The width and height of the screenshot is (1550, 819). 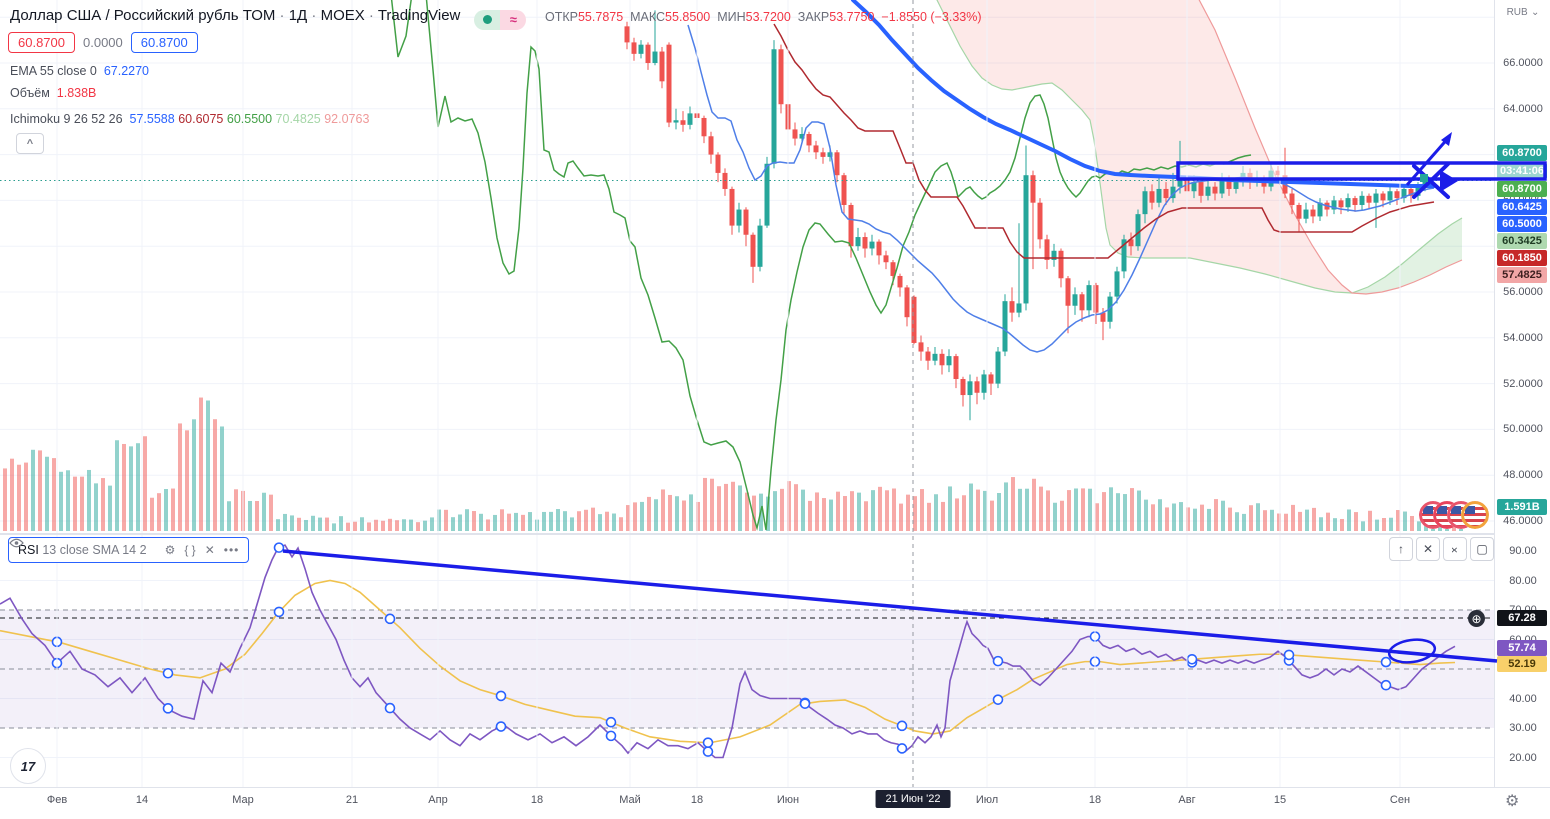 What do you see at coordinates (1522, 258) in the screenshot?
I see `axis-price-label: 60.1850` at bounding box center [1522, 258].